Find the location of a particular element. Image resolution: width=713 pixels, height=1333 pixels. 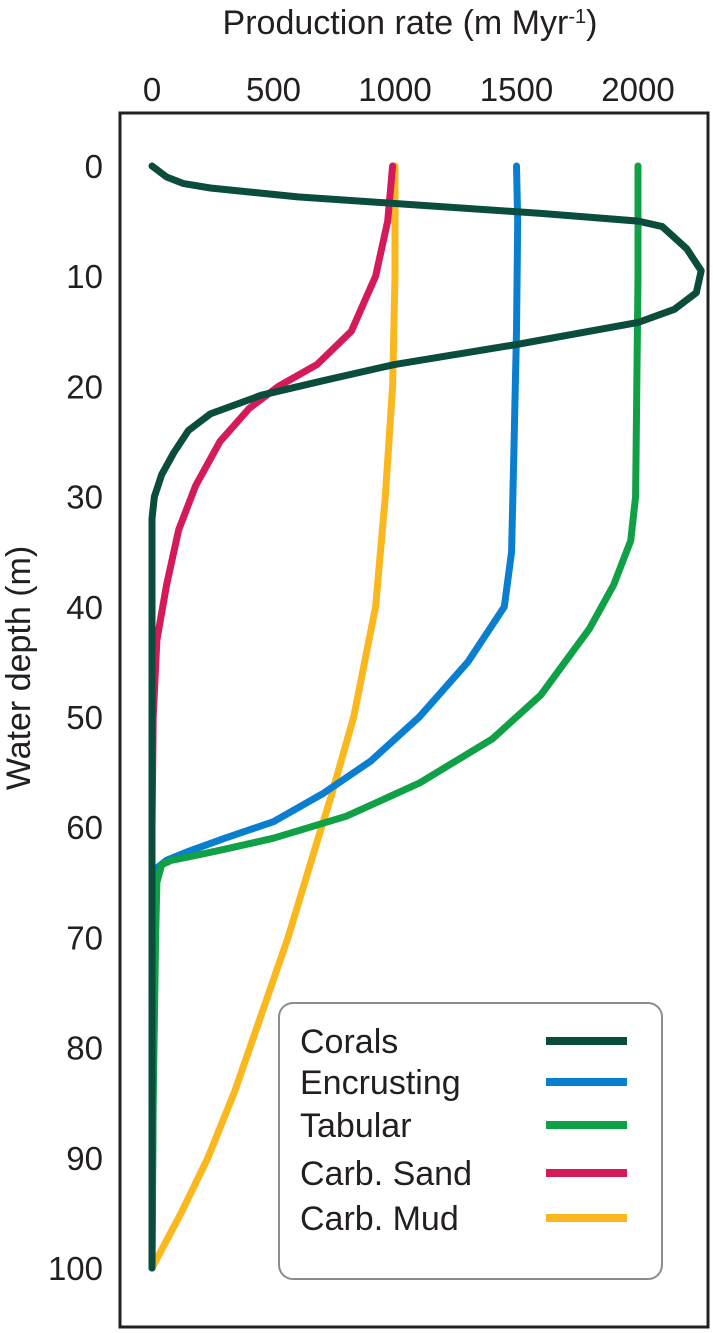

y-tick-label: 0 is located at coordinates (94, 166).